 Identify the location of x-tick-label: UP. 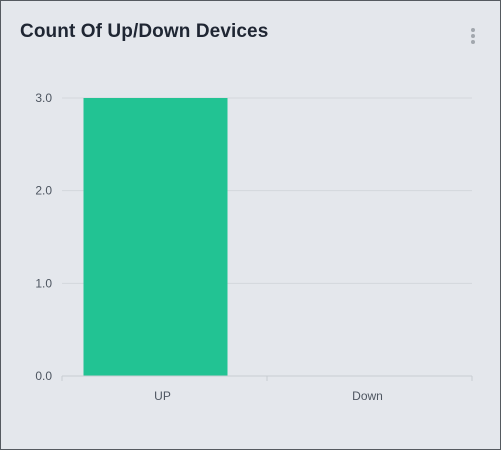
(162, 396).